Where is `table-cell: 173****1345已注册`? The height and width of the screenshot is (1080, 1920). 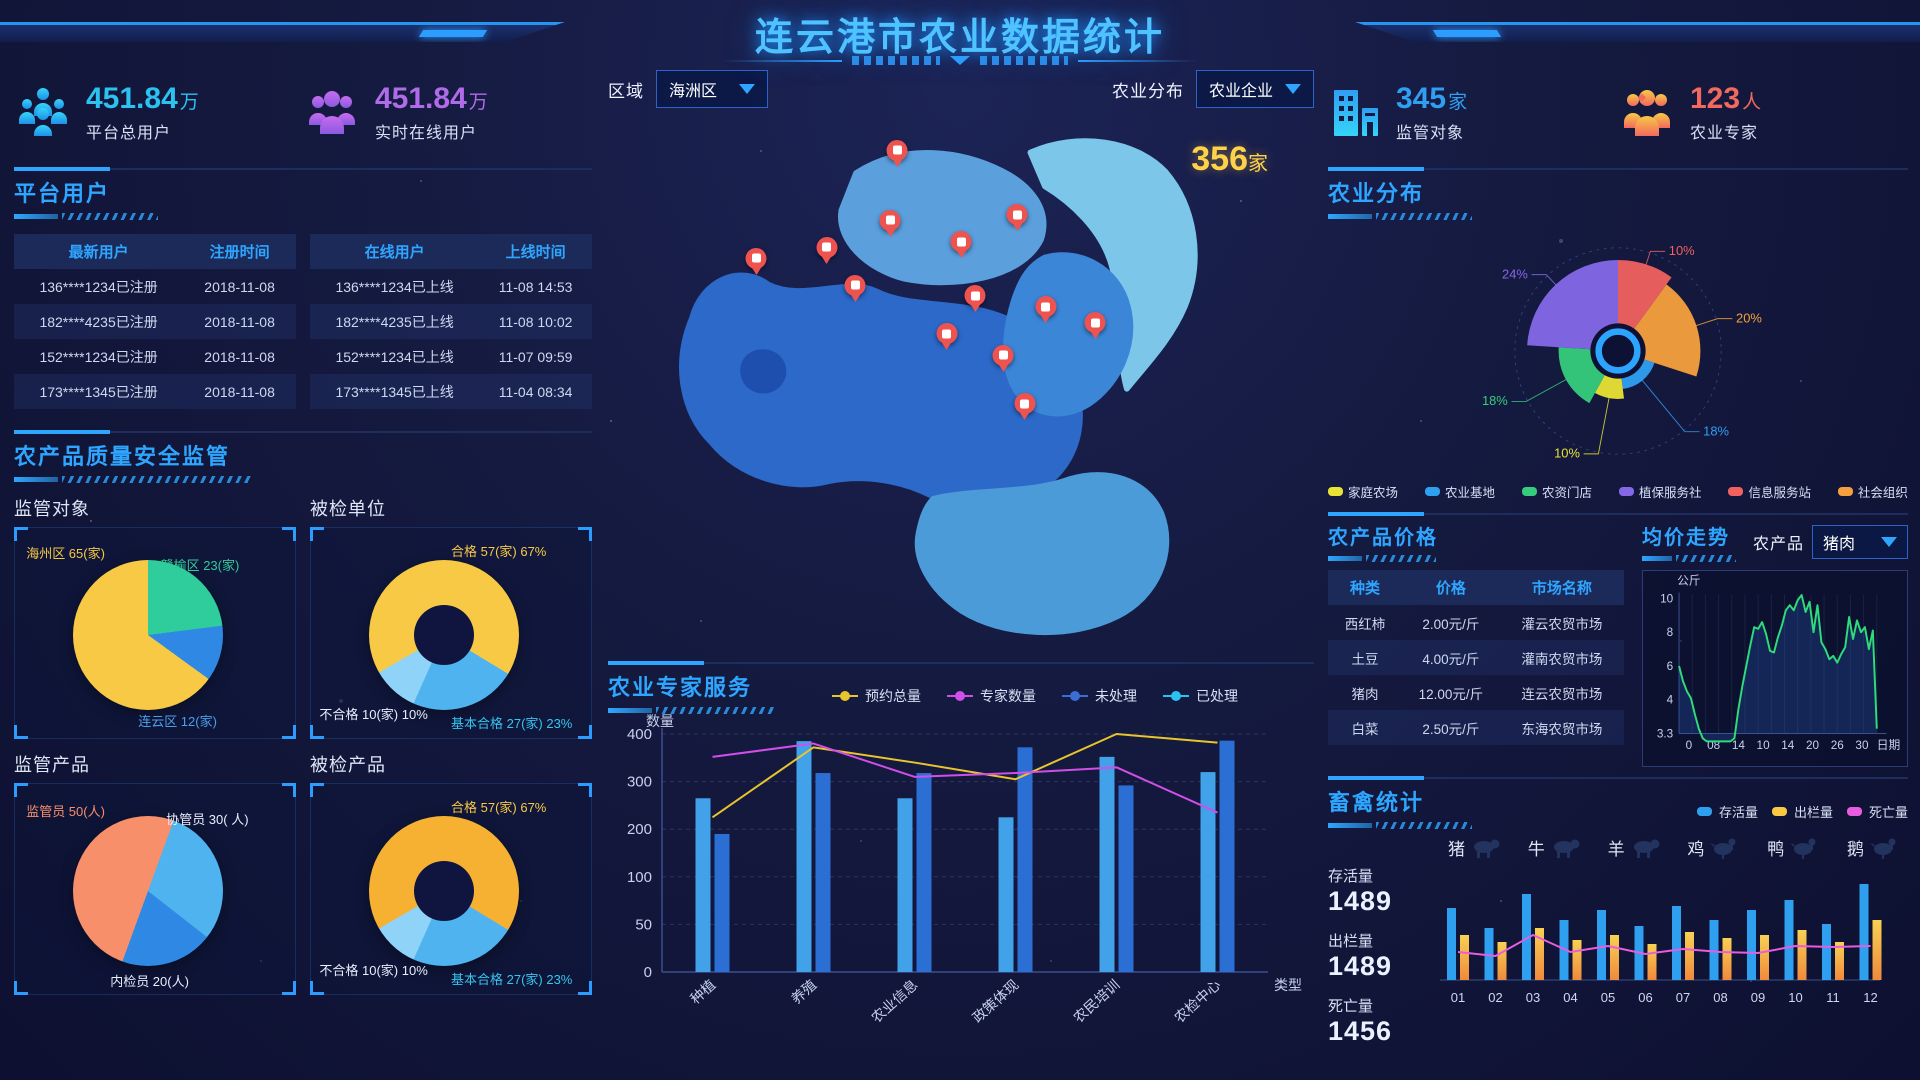
table-cell: 173****1345已注册 is located at coordinates (98, 391).